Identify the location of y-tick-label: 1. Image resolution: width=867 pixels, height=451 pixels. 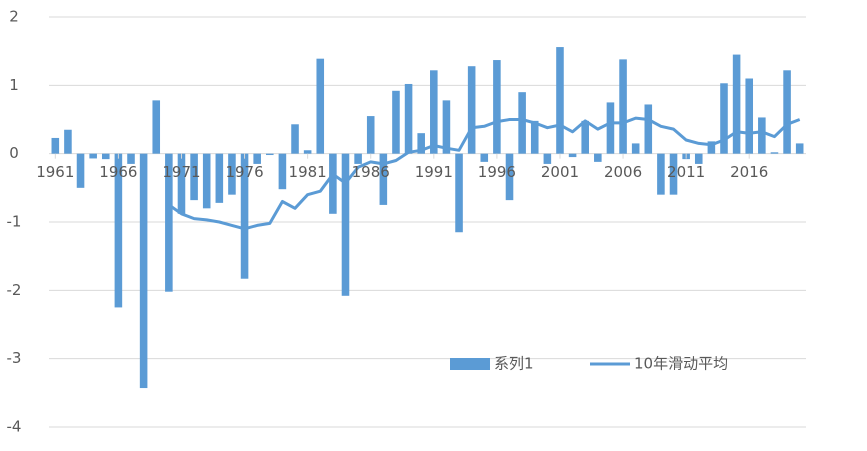
(14, 85).